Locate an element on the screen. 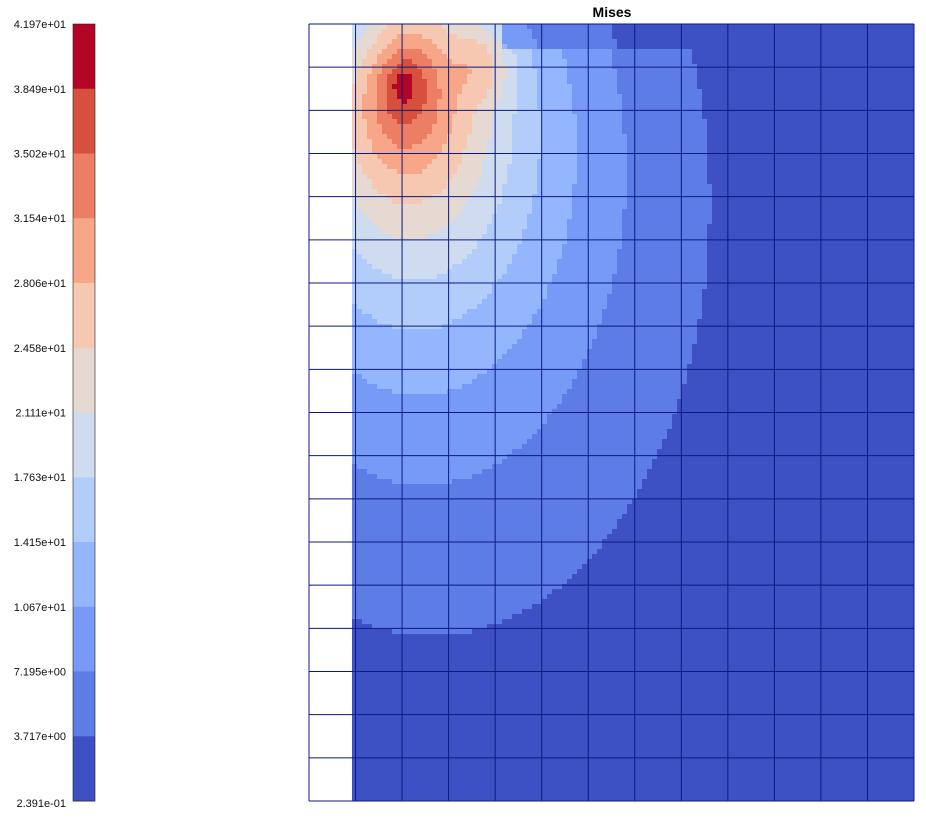 This screenshot has height=818, width=926. colorbar-tick-label: 1.763e+01 is located at coordinates (40, 478).